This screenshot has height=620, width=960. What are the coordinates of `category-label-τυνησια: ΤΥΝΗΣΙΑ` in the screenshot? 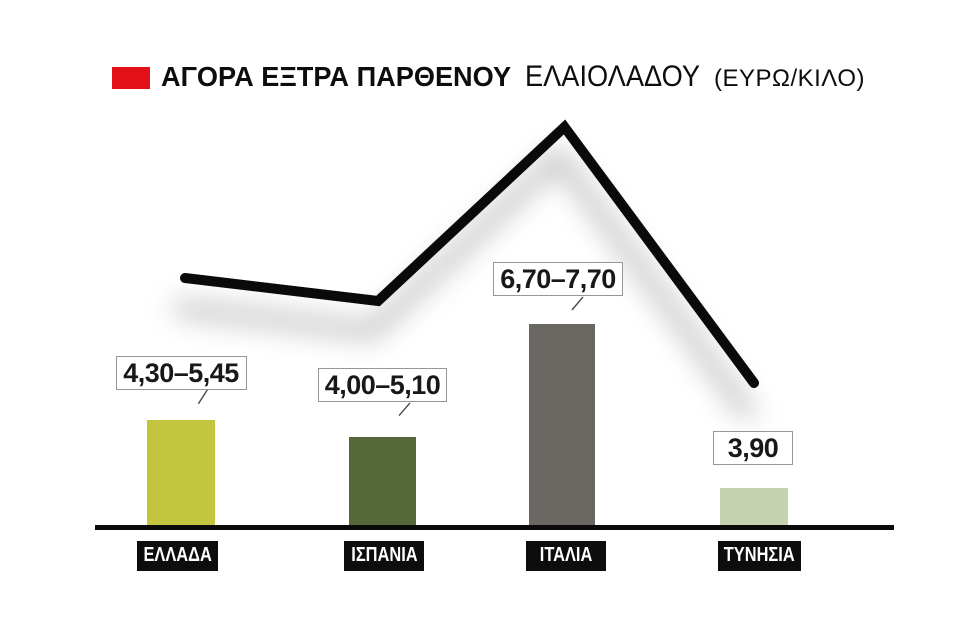 It's located at (759, 556).